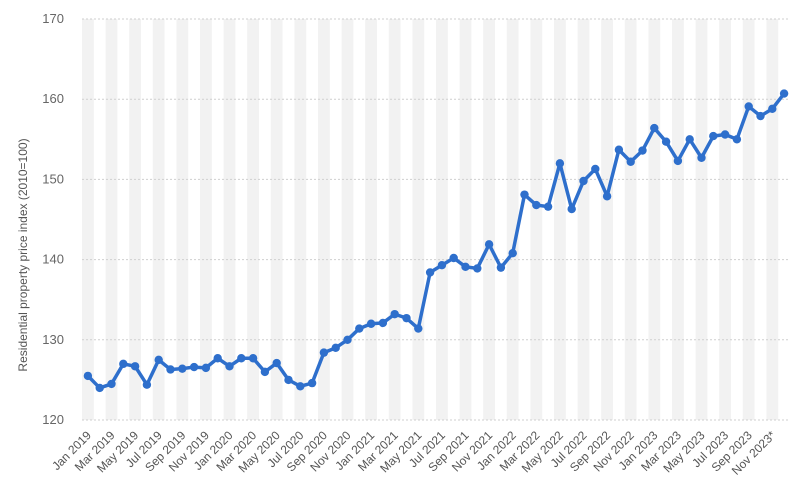 The width and height of the screenshot is (800, 492). Describe the element at coordinates (53, 219) in the screenshot. I see `y-axis-ticks: 120 130 140 150 160 170` at that location.